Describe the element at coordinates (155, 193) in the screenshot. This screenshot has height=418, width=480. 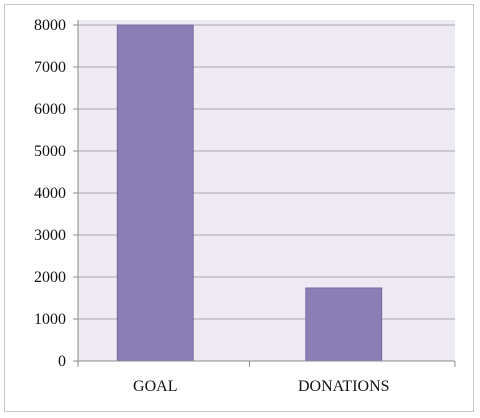
I see `bar-goal` at that location.